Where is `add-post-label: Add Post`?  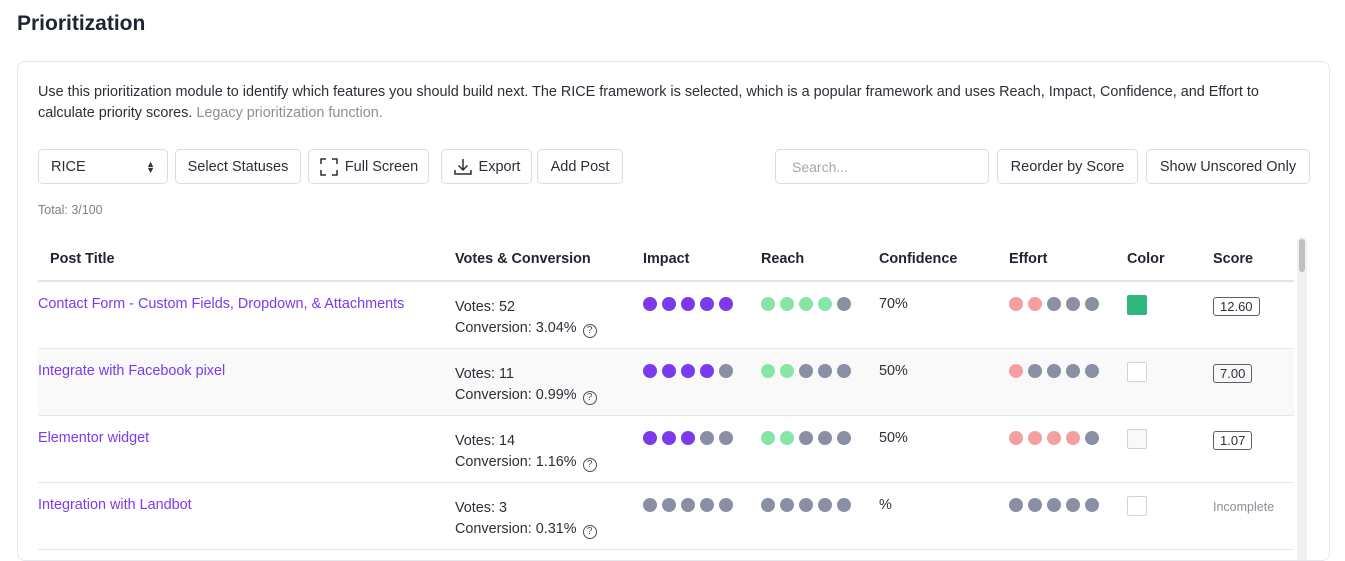 add-post-label: Add Post is located at coordinates (580, 166).